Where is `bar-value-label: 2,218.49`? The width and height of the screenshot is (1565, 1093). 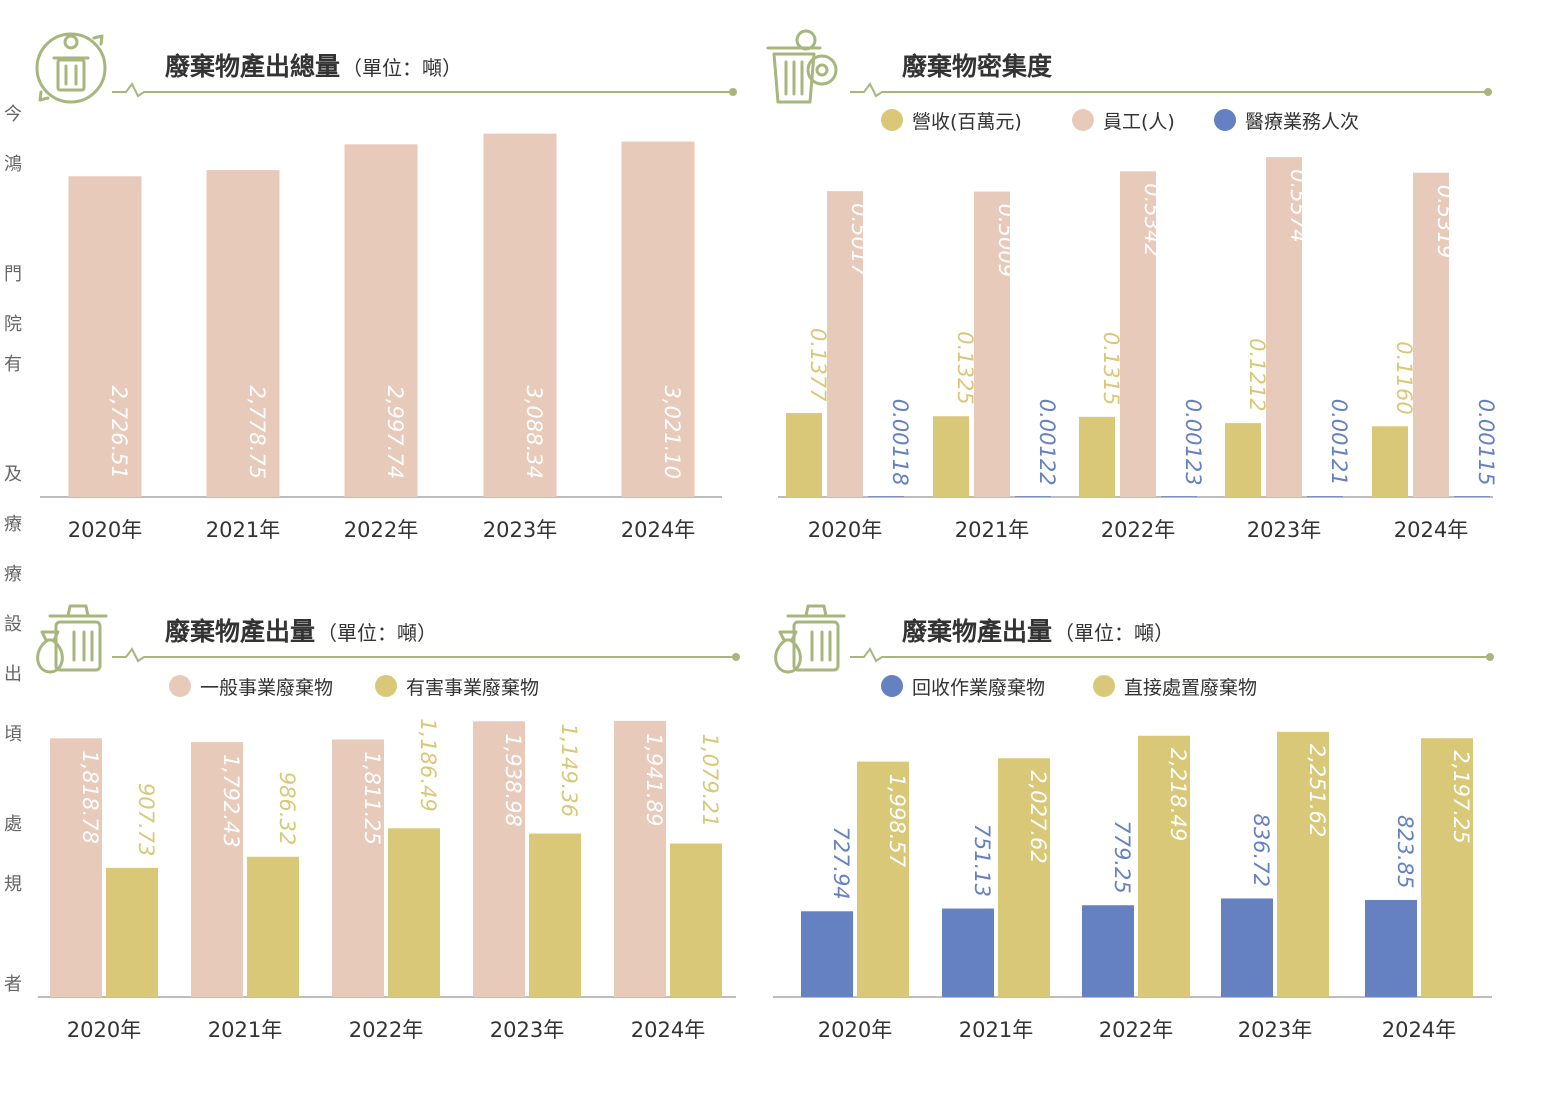
bar-value-label: 2,218.49 is located at coordinates (1178, 795).